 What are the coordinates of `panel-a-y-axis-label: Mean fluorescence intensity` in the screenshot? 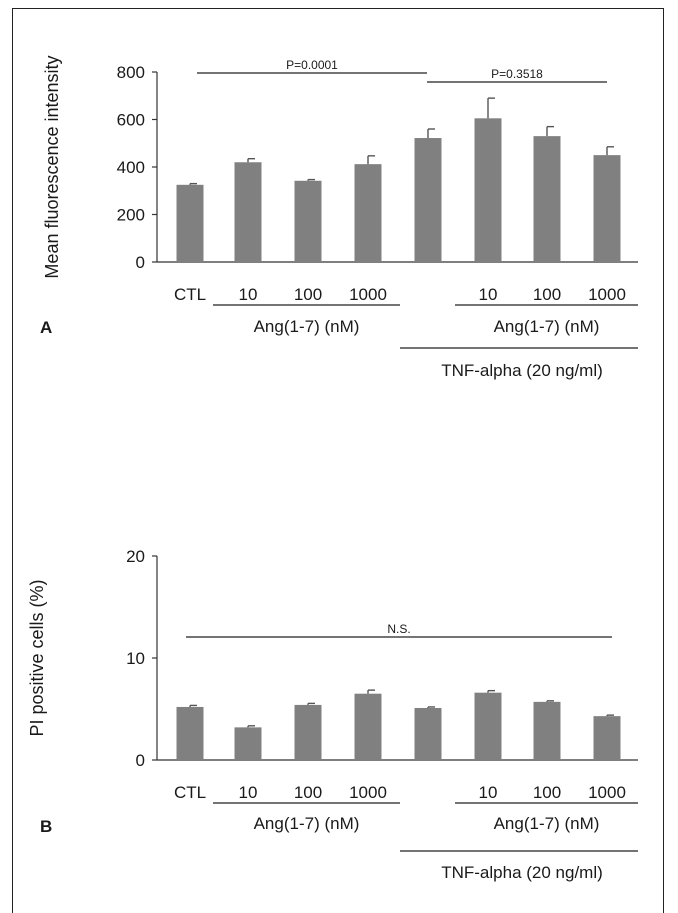 It's located at (52, 166).